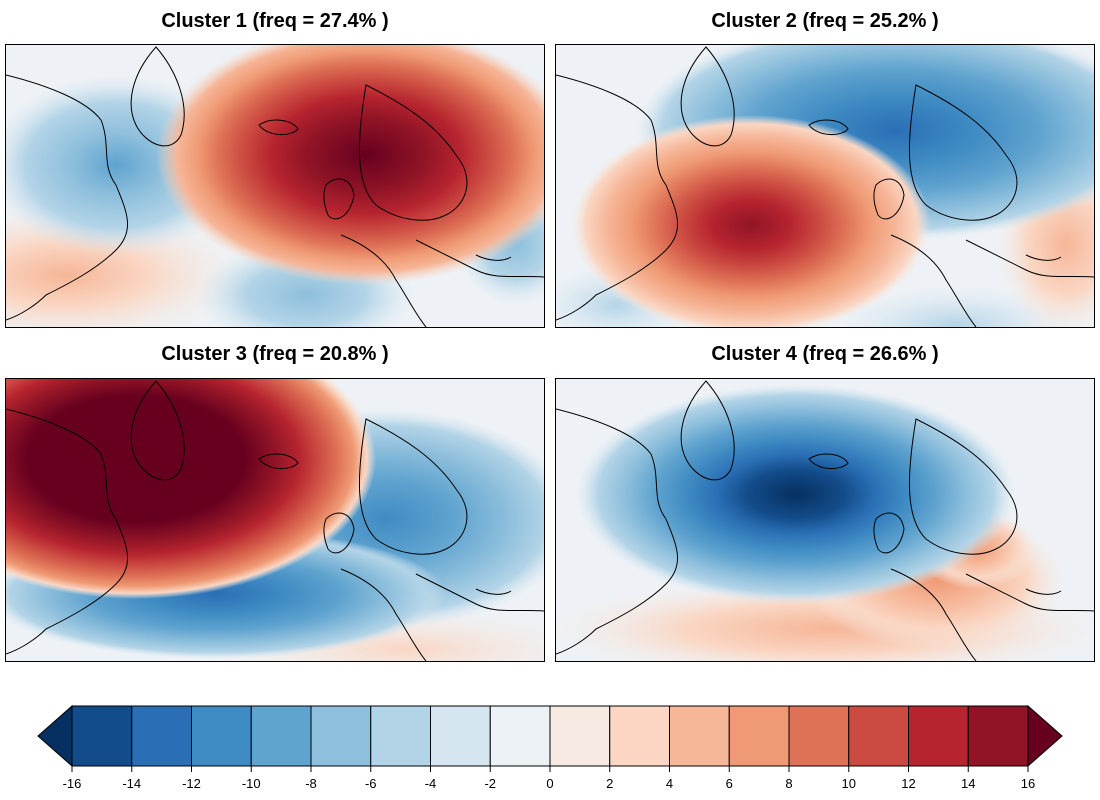 The height and width of the screenshot is (800, 1100). I want to click on anomaly-blob-negative, so click(796, 494).